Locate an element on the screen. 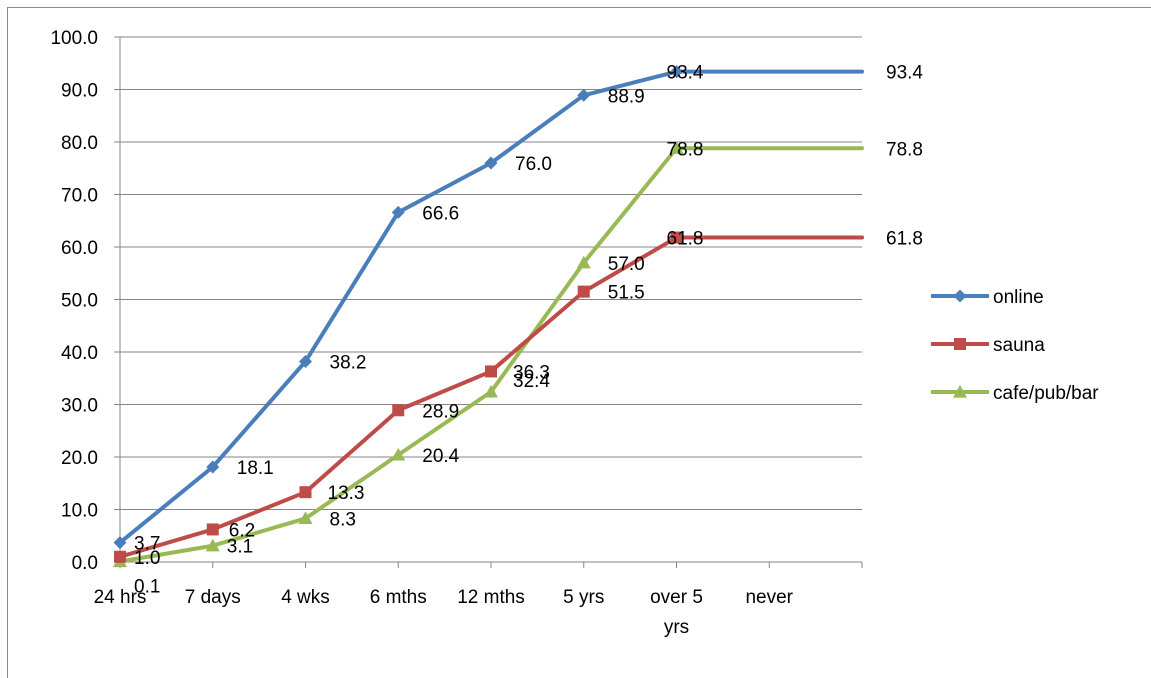 The image size is (1151, 678). x-tick-label-line: never is located at coordinates (769, 597).